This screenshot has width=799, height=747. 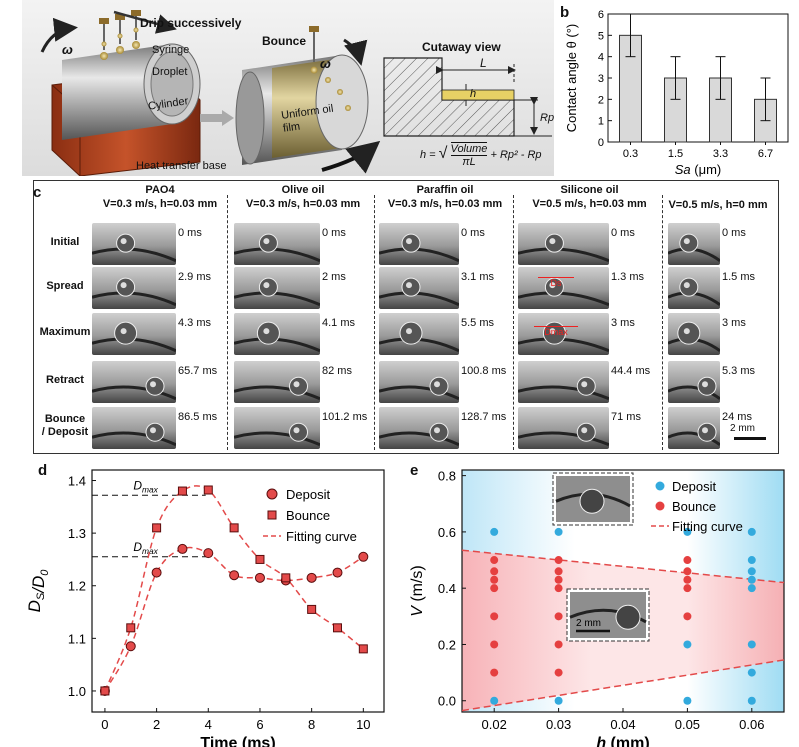 What do you see at coordinates (77, 691) in the screenshot?
I see `y-tick-label: 1.0` at bounding box center [77, 691].